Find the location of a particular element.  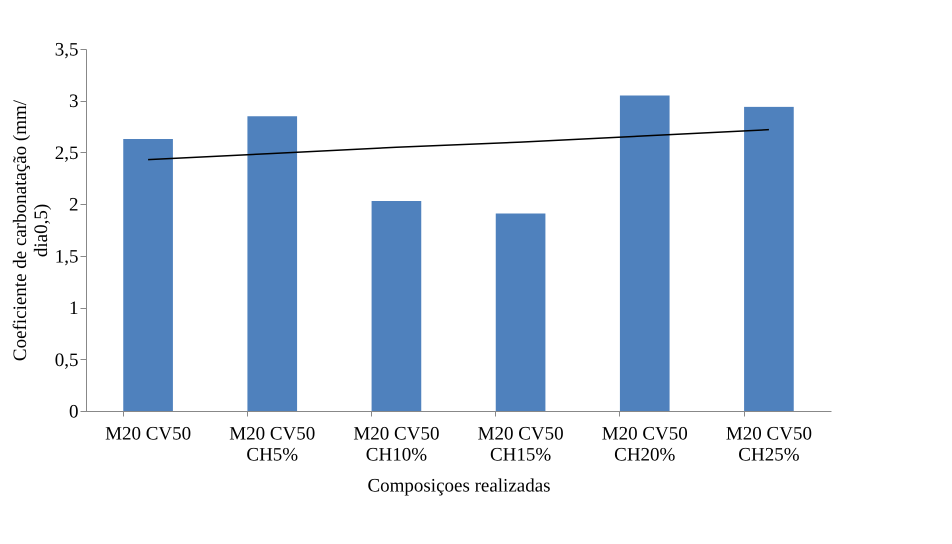

x-tick-label: M20 CV50 CH15% is located at coordinates (521, 445).